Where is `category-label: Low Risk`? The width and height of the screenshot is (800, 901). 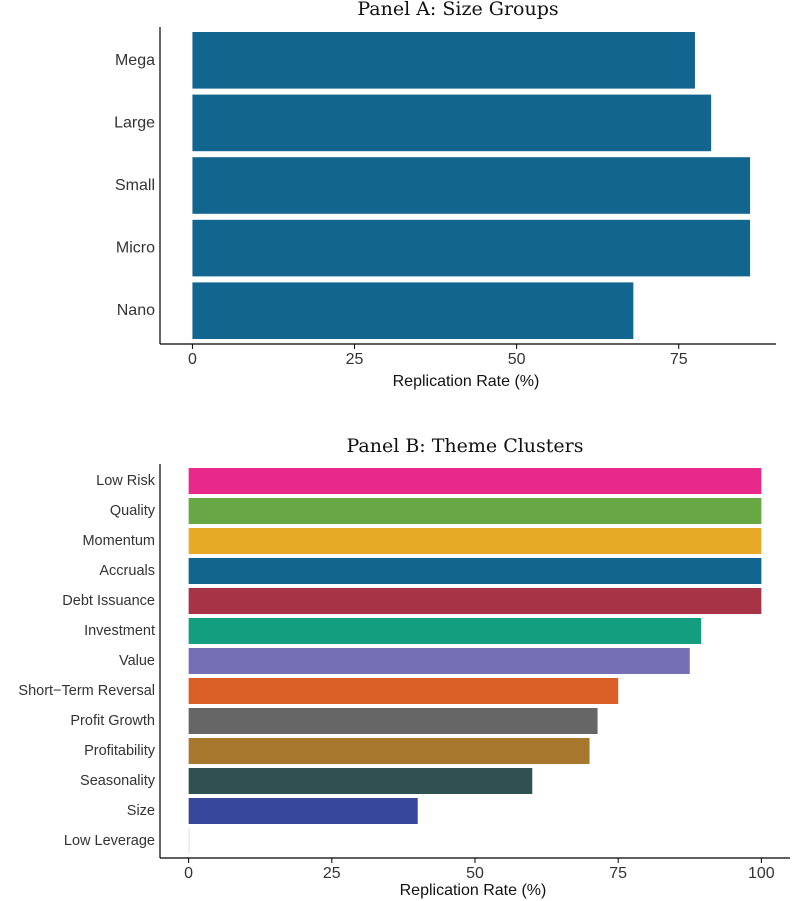 category-label: Low Risk is located at coordinates (126, 481).